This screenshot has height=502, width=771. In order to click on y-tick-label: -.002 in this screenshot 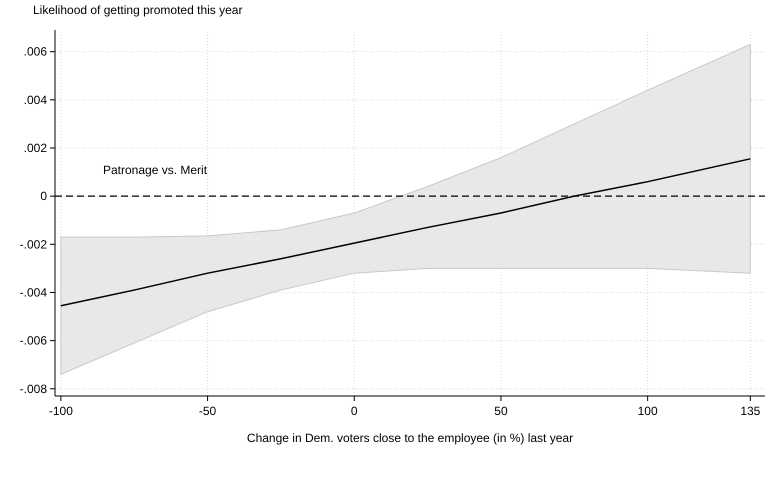, I will do `click(34, 244)`.